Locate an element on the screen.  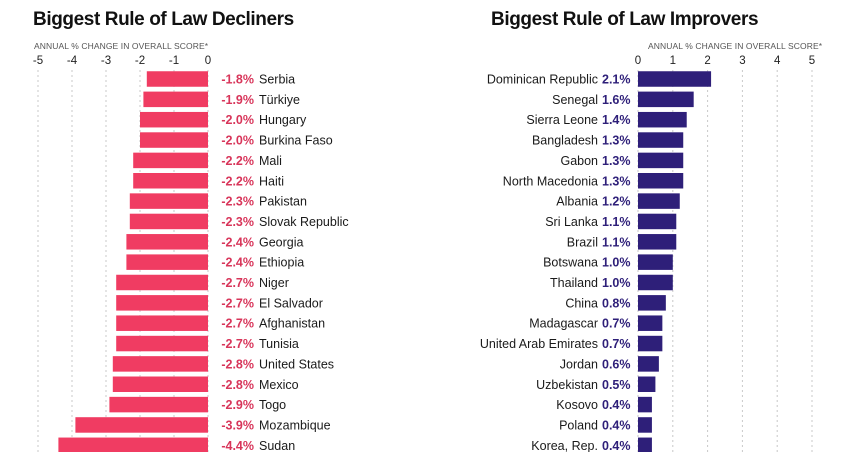
improver-category-label: United Arab Emirates is located at coordinates (539, 344).